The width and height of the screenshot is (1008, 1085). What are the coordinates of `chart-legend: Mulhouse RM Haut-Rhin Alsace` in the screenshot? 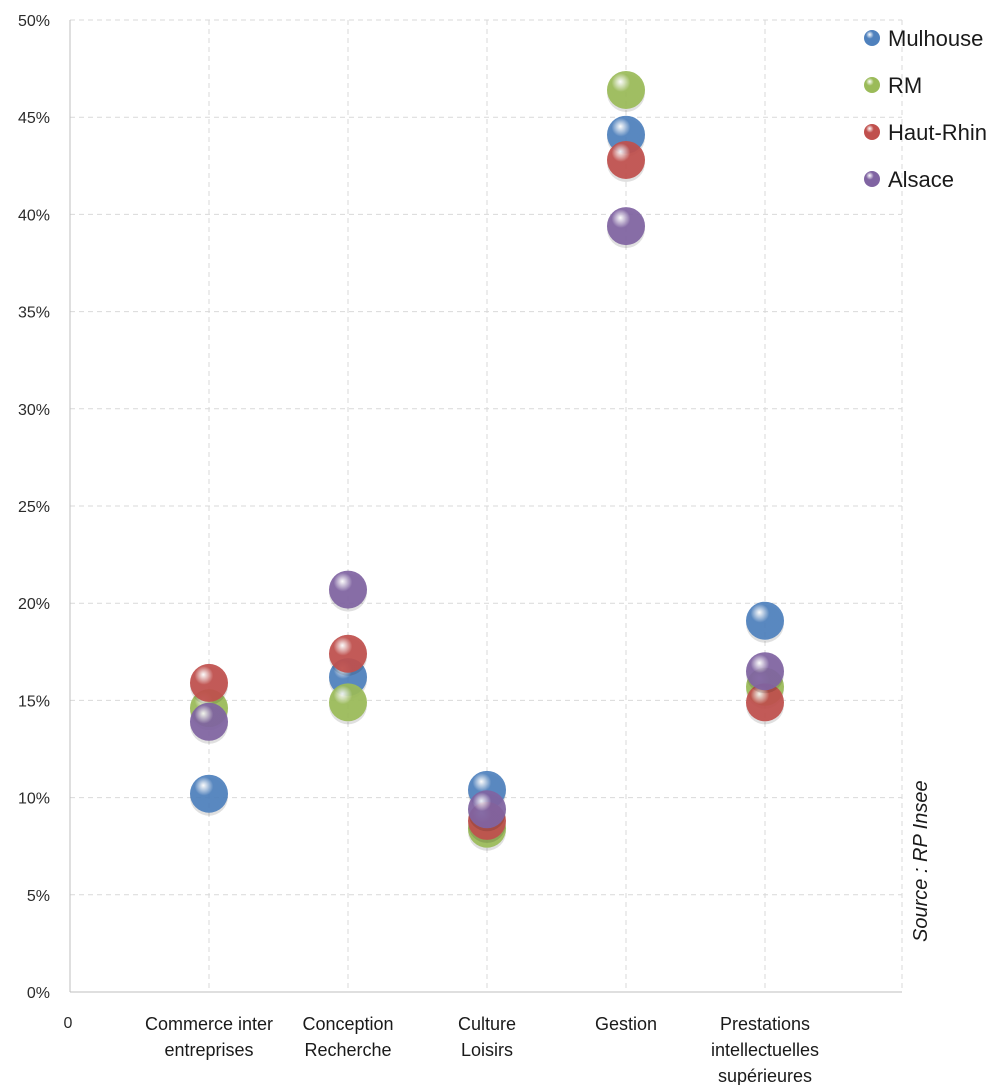 It's located at (925, 109).